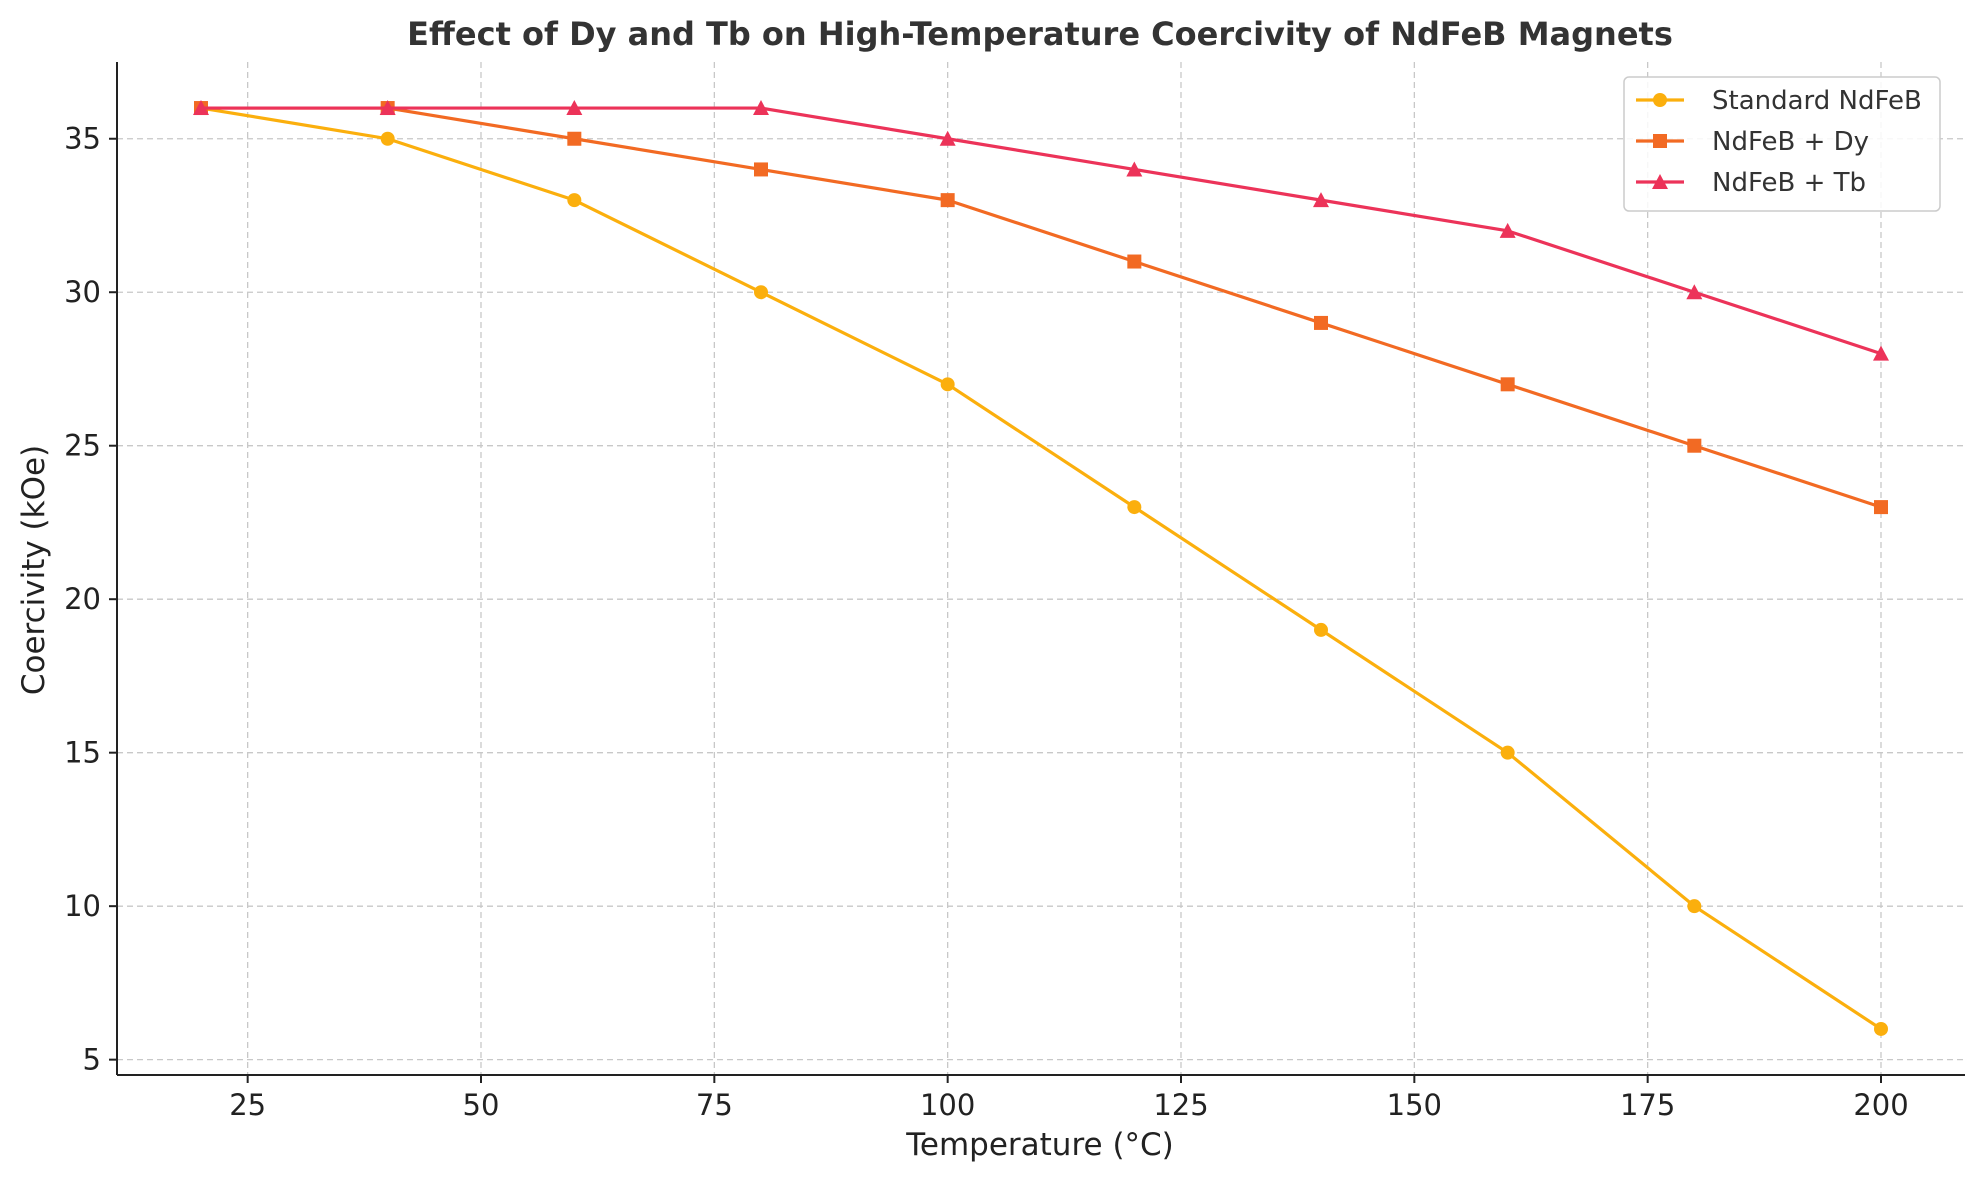  Describe the element at coordinates (247, 1105) in the screenshot. I see `x-tick-label: 25` at that location.